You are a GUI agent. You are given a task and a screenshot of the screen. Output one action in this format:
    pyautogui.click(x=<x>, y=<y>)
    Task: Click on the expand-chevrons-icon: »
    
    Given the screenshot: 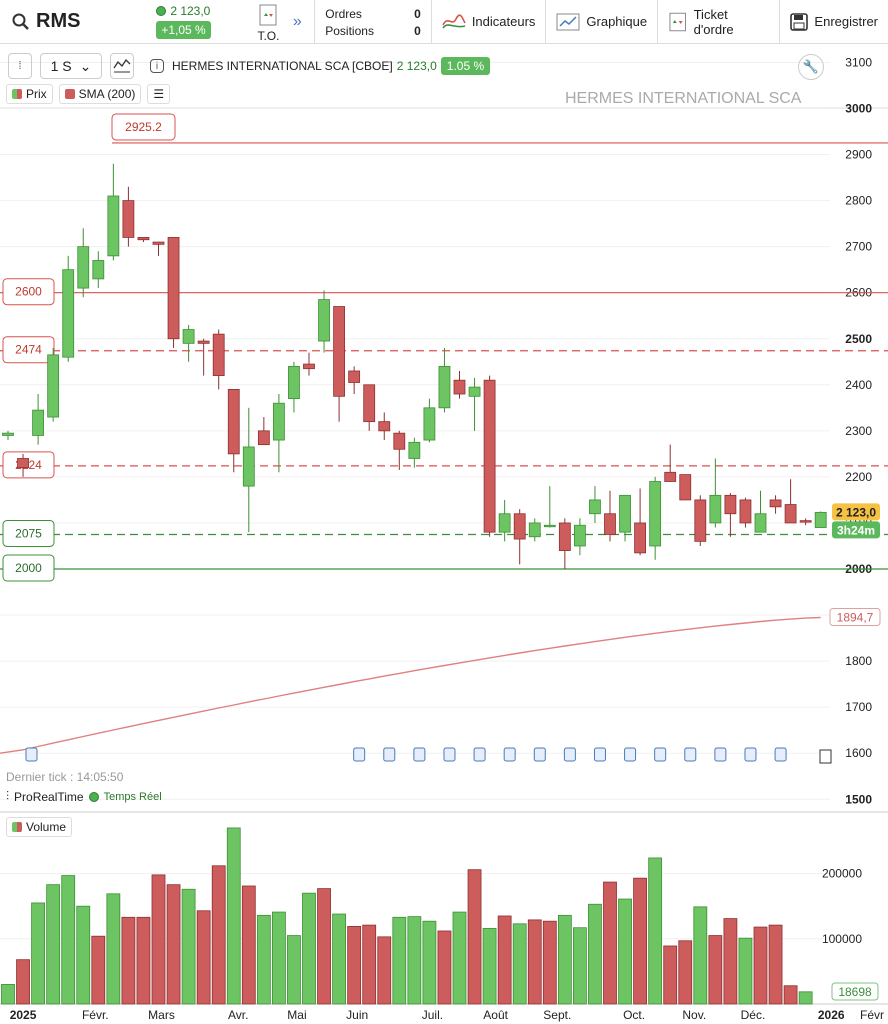 What is the action you would take?
    pyautogui.click(x=297, y=21)
    